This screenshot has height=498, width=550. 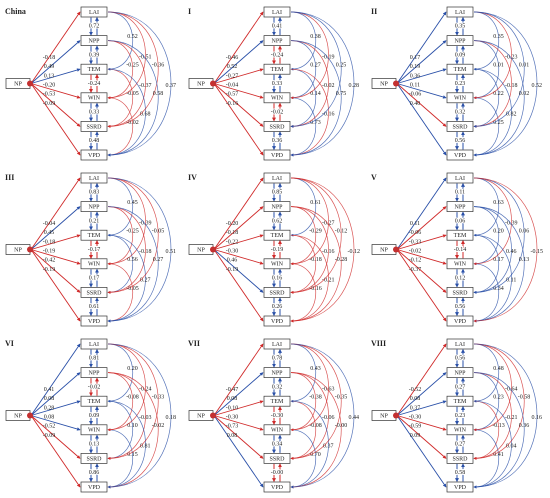 What do you see at coordinates (498, 37) in the screenshot?
I see `arc-coef: 0.35` at bounding box center [498, 37].